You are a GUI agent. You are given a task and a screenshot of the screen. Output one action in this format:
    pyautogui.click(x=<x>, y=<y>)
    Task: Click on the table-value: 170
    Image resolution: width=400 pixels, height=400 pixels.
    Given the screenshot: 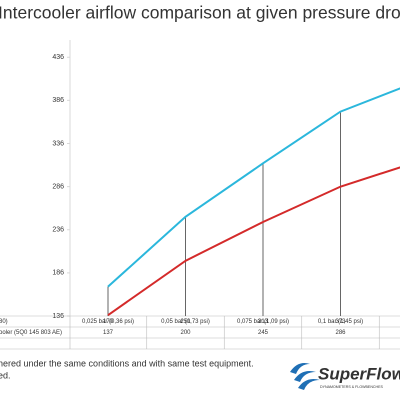 What is the action you would take?
    pyautogui.click(x=108, y=322)
    